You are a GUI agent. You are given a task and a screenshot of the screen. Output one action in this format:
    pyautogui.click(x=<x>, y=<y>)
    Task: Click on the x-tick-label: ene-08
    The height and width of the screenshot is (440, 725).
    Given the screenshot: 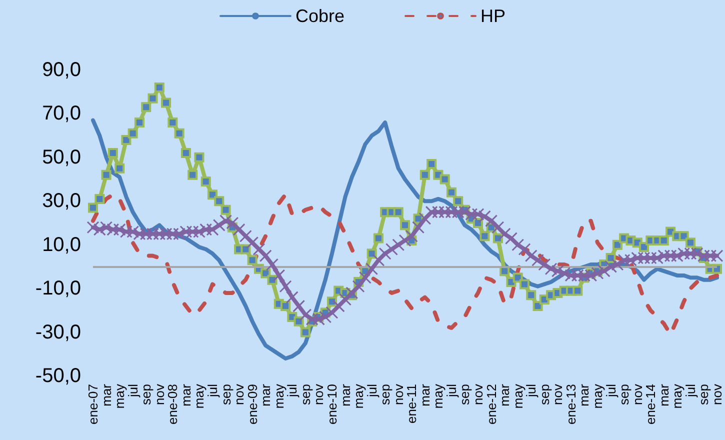 What is the action you would take?
    pyautogui.click(x=172, y=404)
    